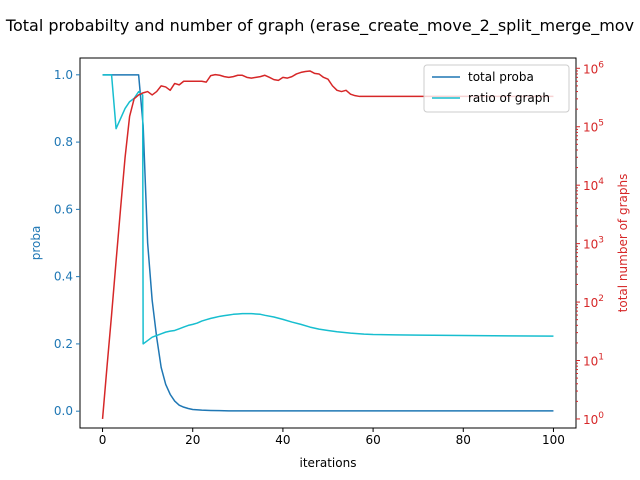  Describe the element at coordinates (192, 440) in the screenshot. I see `x-tick-label: 20` at that location.